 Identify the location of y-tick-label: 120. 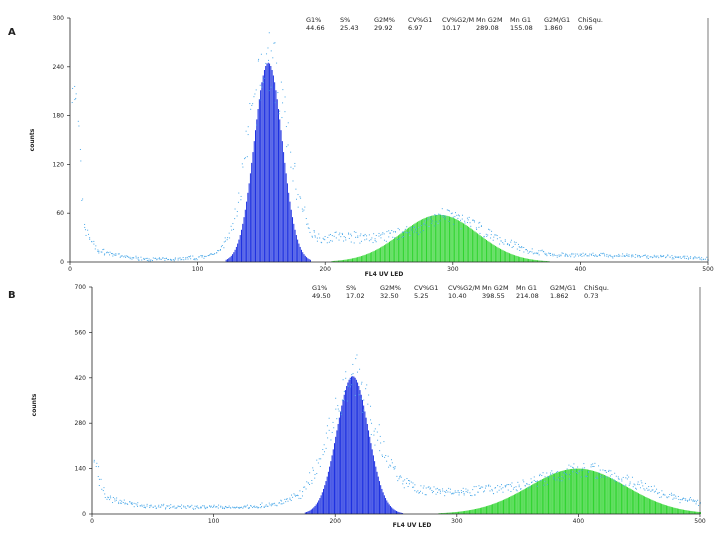
(59, 164).